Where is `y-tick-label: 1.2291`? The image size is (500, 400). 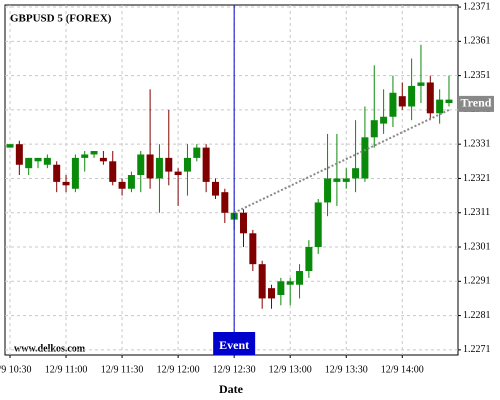
y-tick-label: 1.2291 is located at coordinates (477, 281).